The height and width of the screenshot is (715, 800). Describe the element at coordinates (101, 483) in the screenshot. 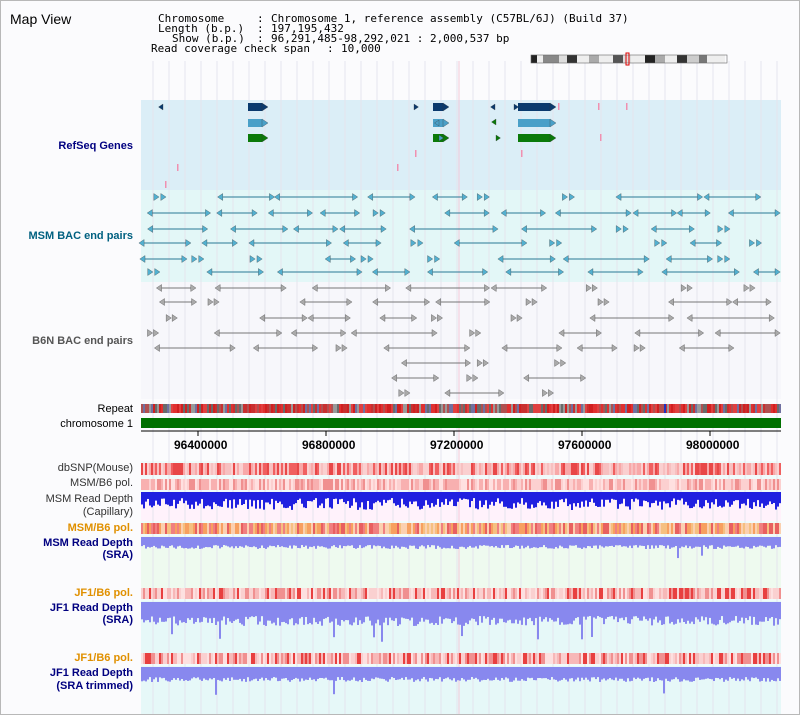

I see `track-label-msm-b6-pol-1: MSM/B6 pol.` at that location.